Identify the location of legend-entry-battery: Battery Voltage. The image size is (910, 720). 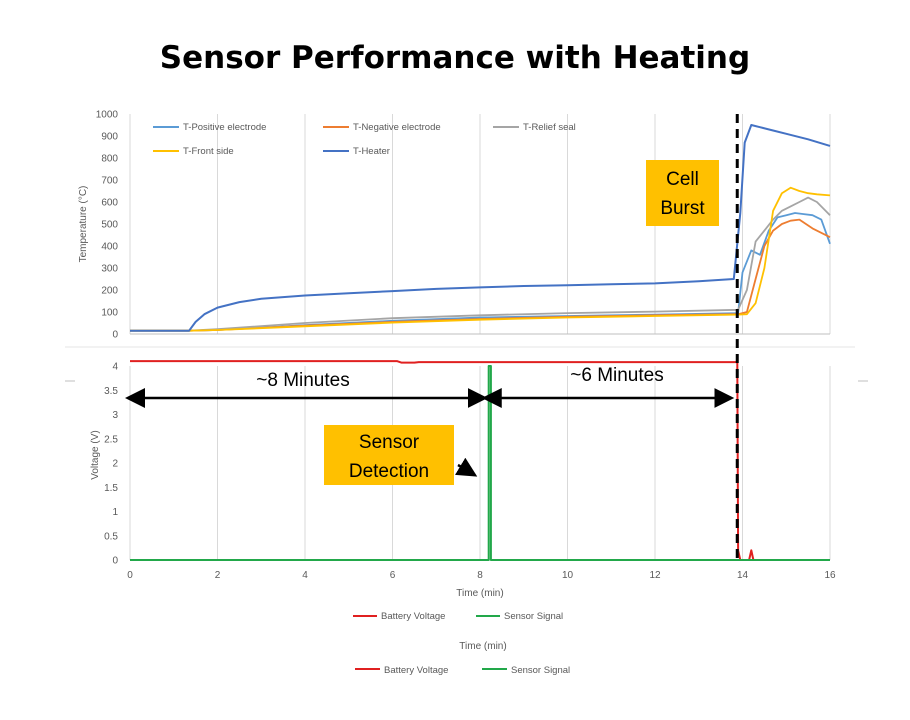
(413, 616).